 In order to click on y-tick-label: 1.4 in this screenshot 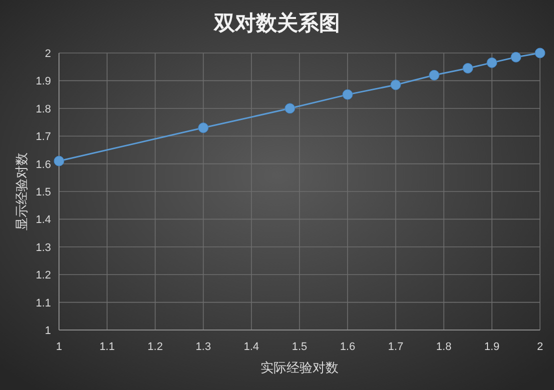, I will do `click(43, 220)`.